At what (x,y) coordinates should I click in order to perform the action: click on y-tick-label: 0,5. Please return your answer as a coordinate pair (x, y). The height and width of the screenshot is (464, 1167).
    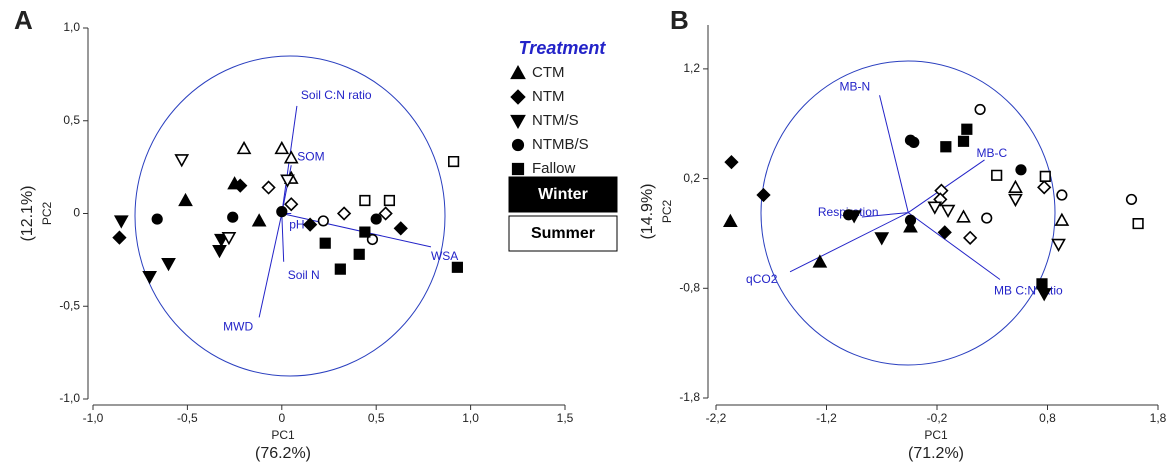
    Looking at the image, I should click on (71, 120).